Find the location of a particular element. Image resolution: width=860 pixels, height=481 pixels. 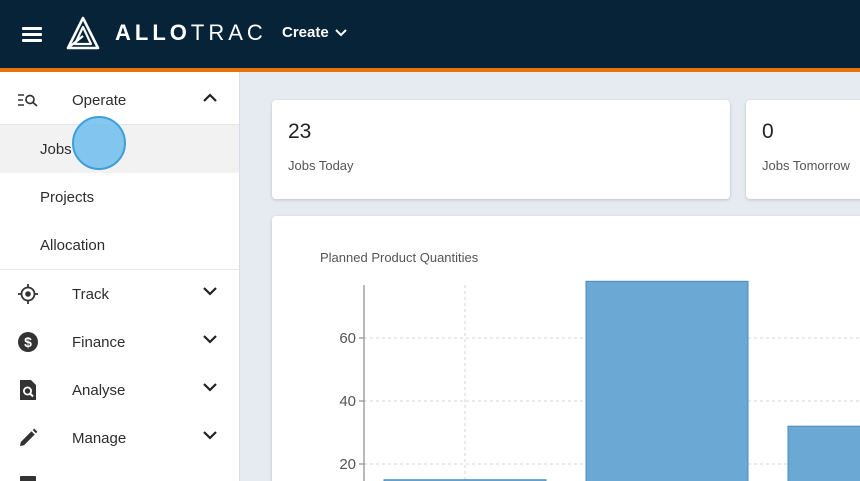

dollar-circle-icon: $ is located at coordinates (28, 342).